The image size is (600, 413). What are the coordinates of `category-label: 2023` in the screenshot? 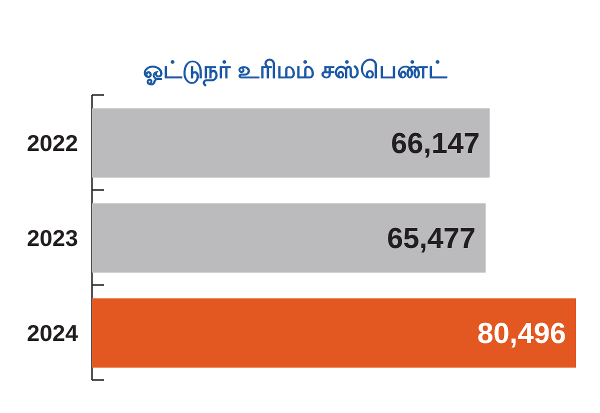 It's located at (52, 237).